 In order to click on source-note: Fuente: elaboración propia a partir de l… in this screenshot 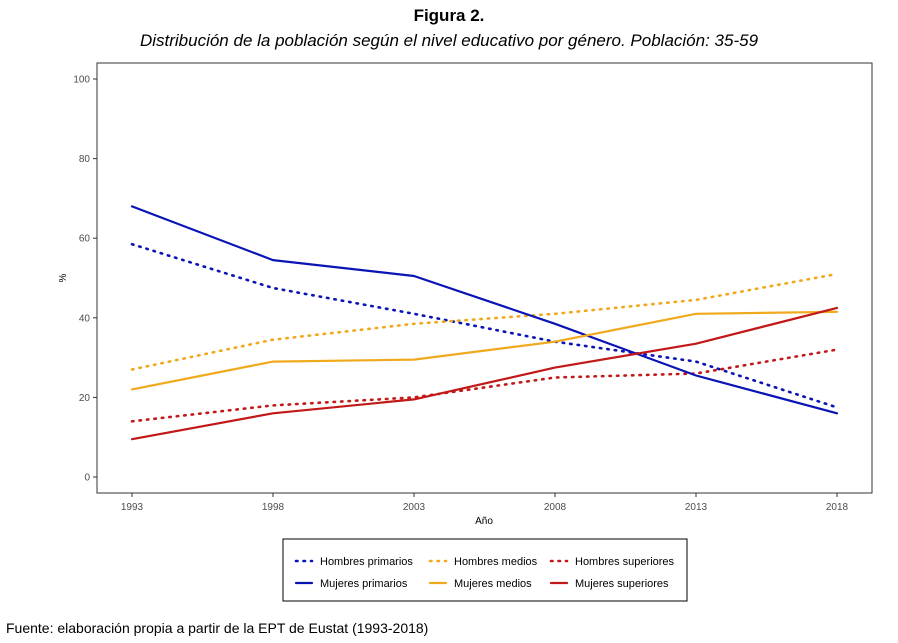, I will do `click(217, 628)`.